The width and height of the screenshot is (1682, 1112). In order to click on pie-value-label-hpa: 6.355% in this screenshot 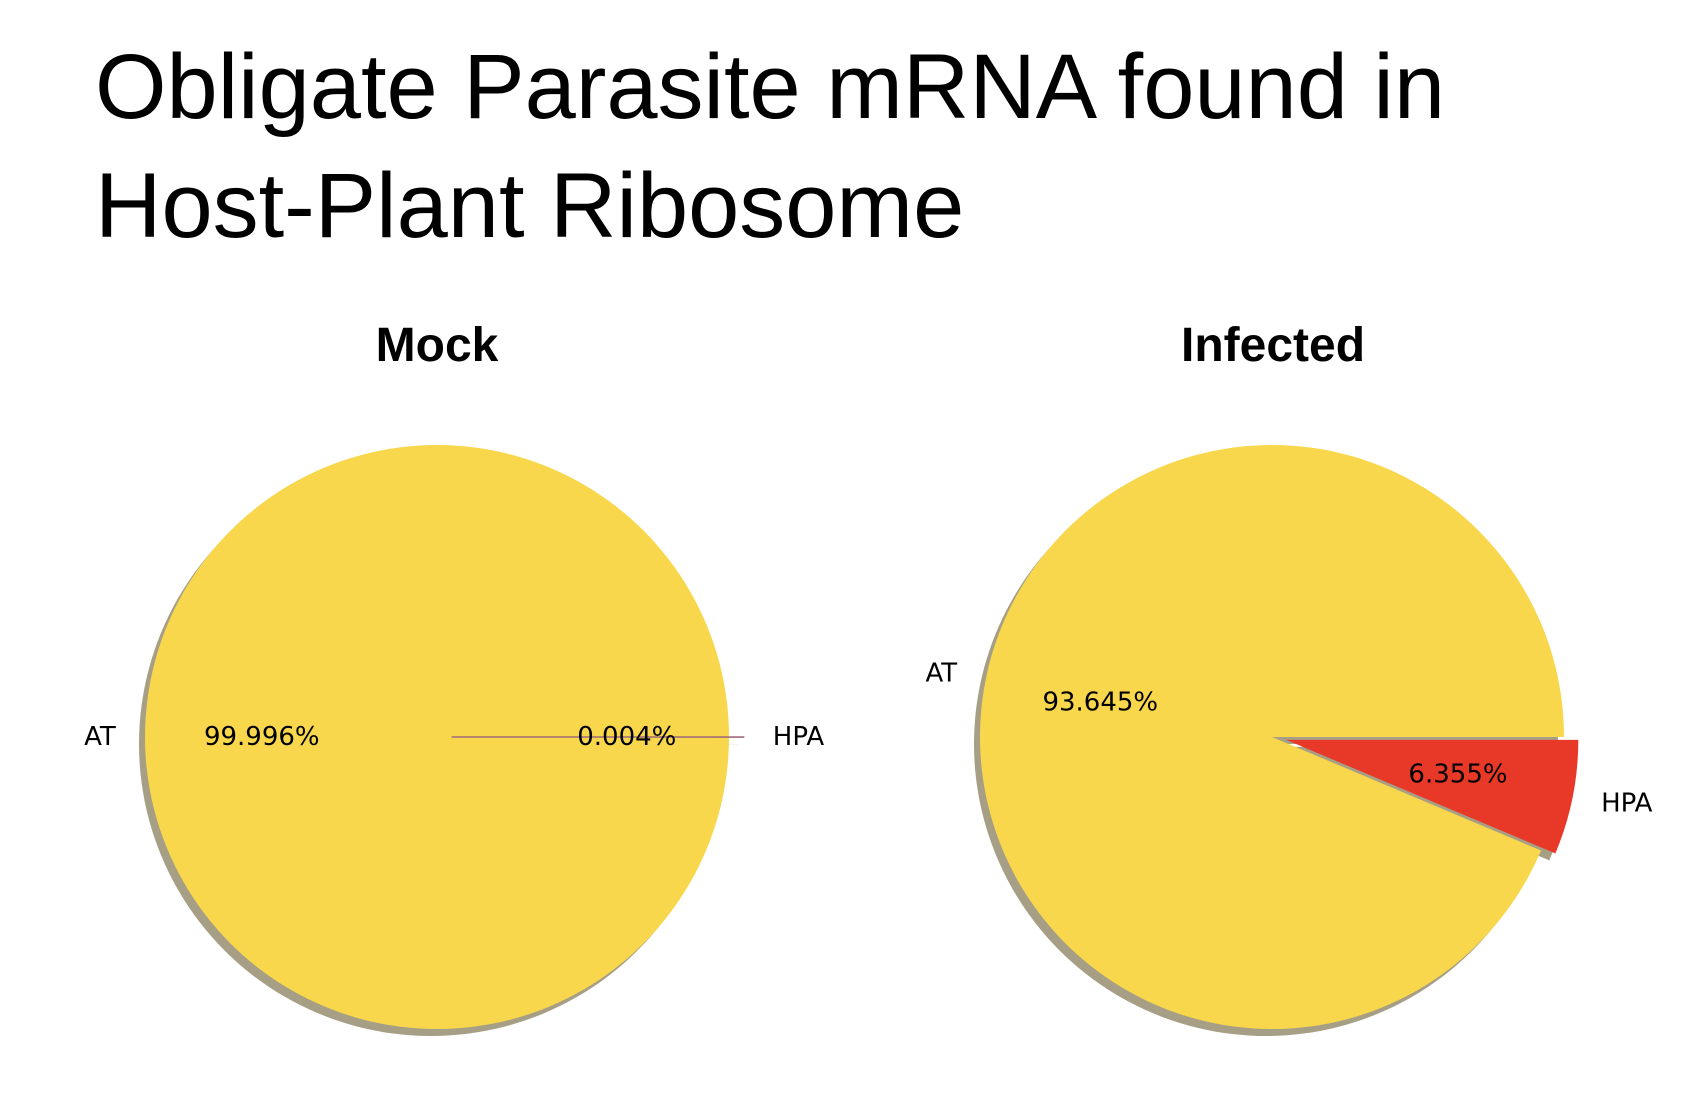, I will do `click(1457, 775)`.